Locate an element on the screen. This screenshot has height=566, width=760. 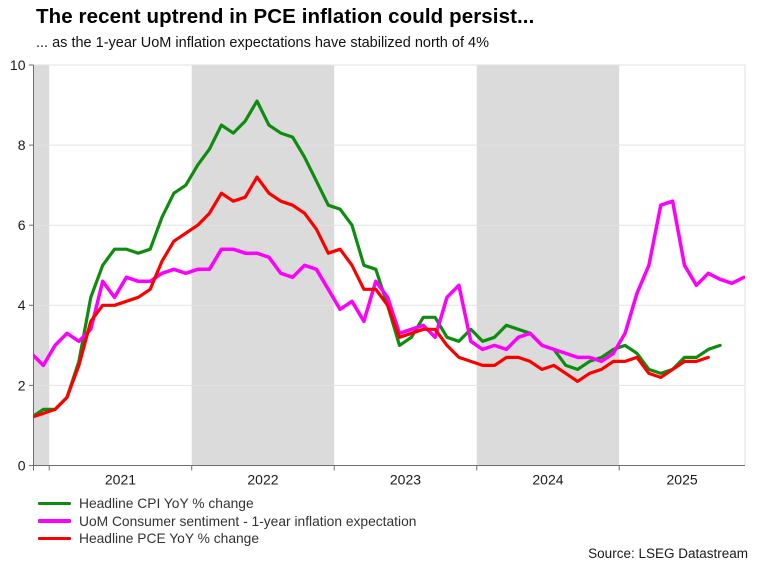
x-year-label: 2023 is located at coordinates (405, 480).